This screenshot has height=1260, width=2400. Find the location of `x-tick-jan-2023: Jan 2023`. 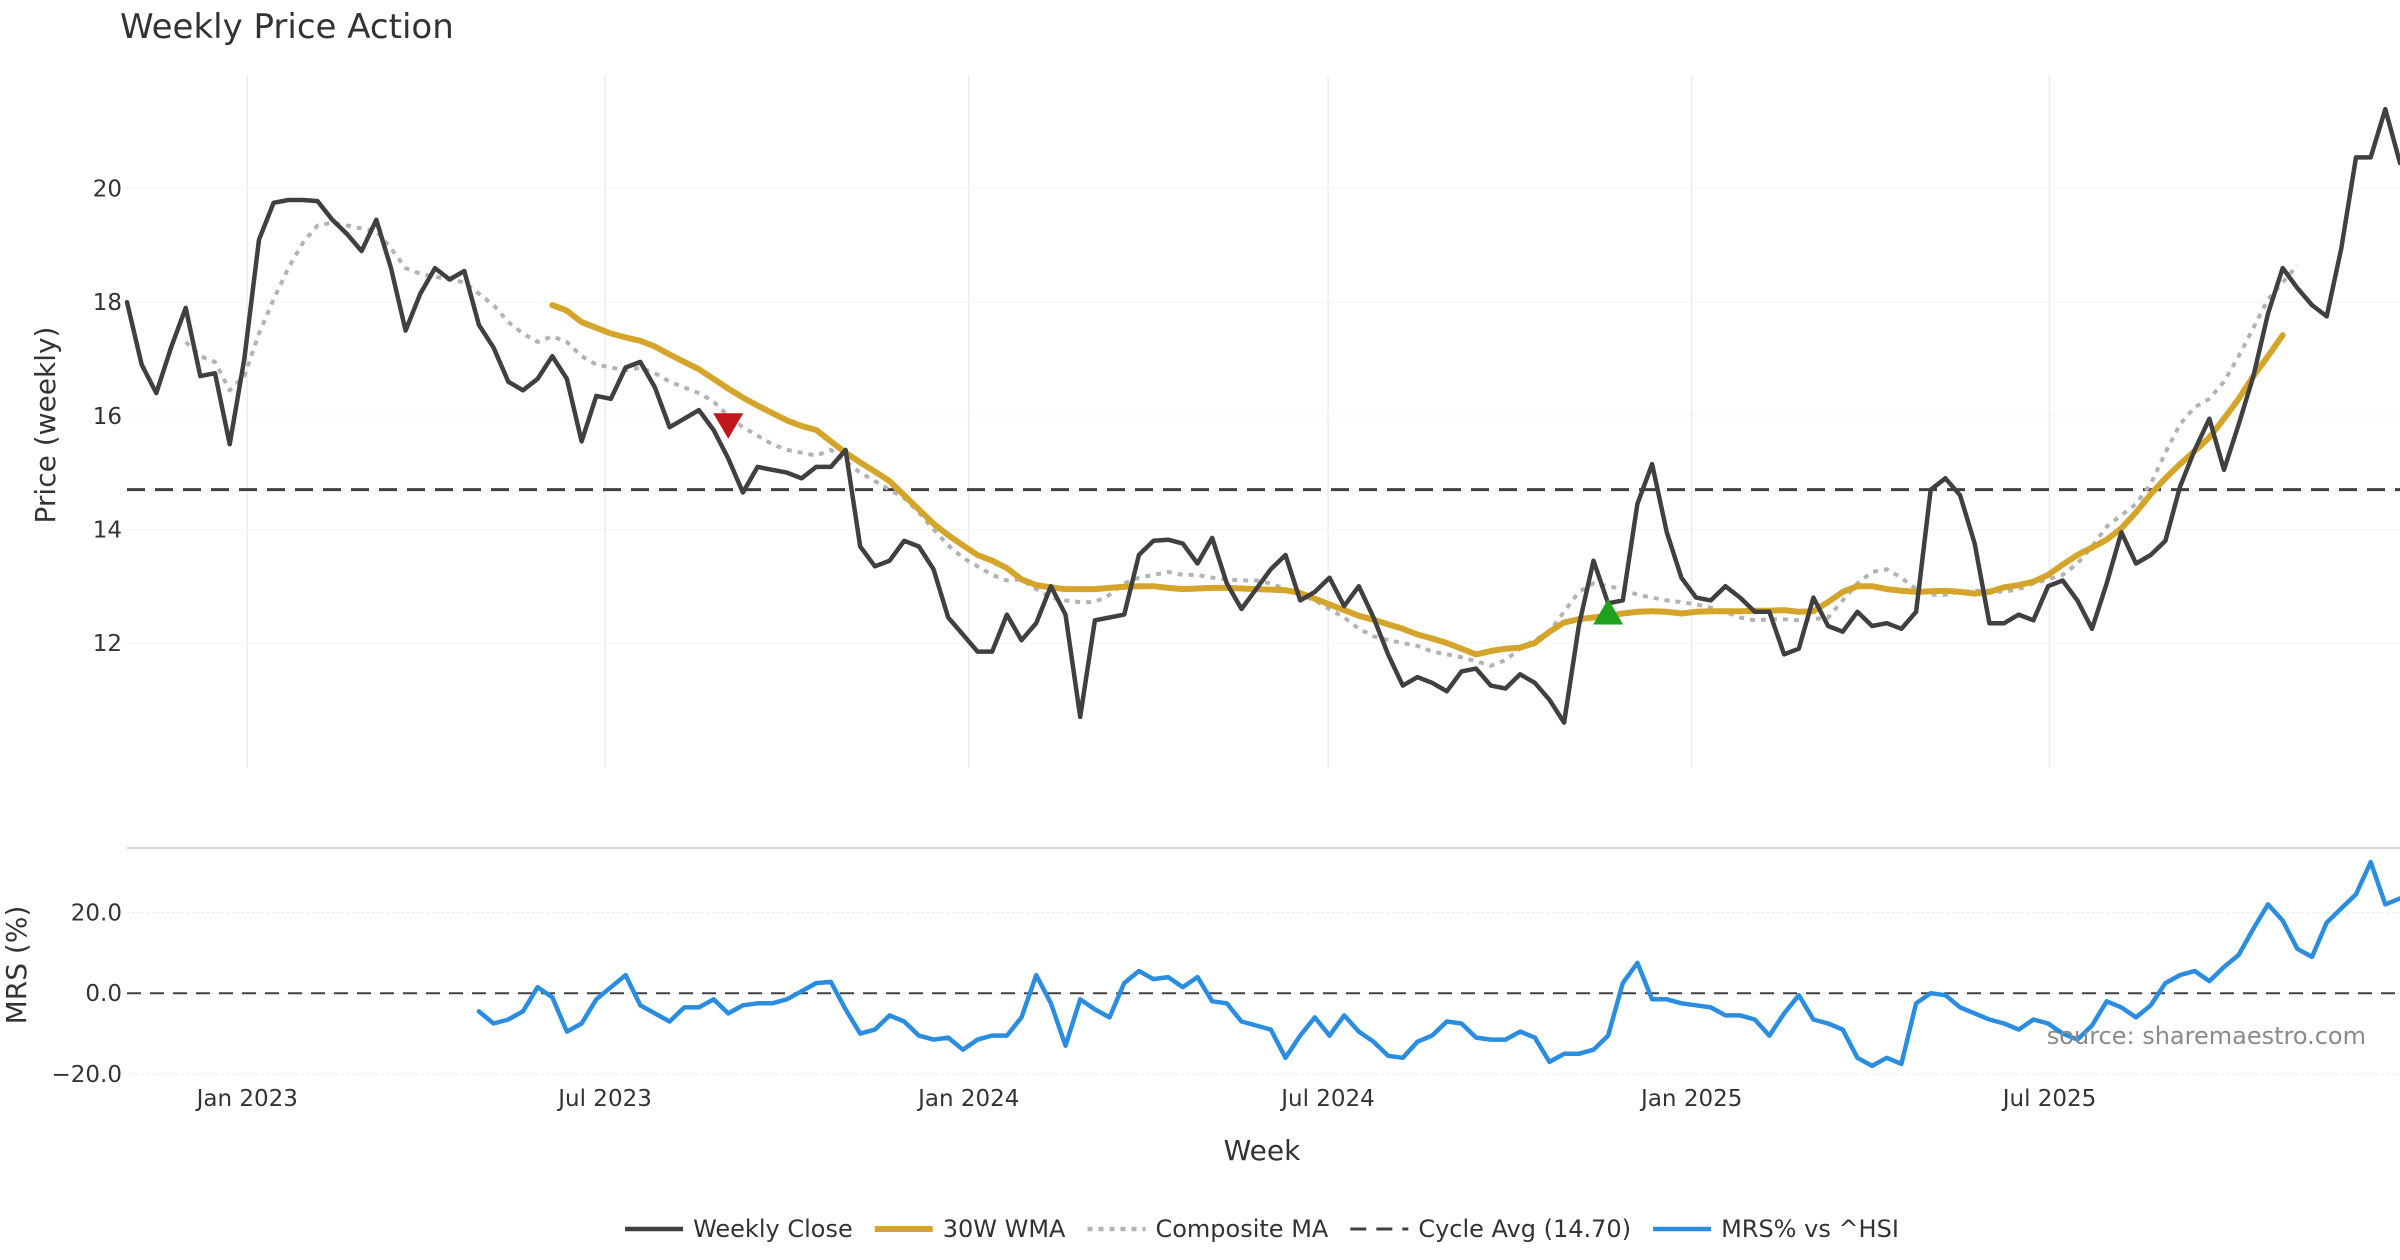

x-tick-jan-2023: Jan 2023 is located at coordinates (246, 1099).